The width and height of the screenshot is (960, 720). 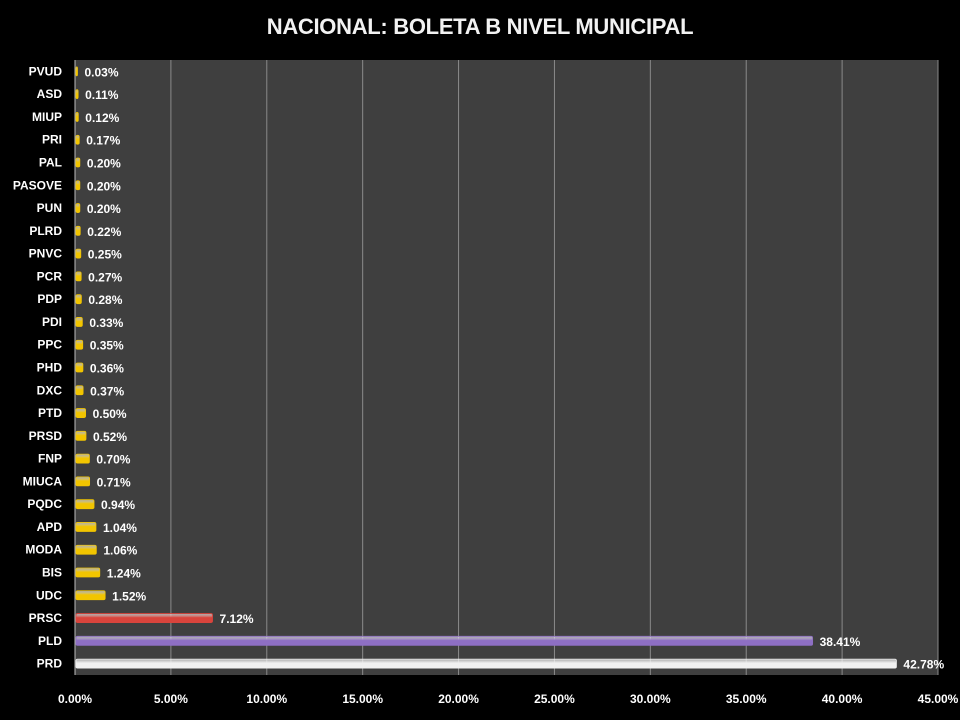 What do you see at coordinates (79, 322) in the screenshot?
I see `bar-pdi` at bounding box center [79, 322].